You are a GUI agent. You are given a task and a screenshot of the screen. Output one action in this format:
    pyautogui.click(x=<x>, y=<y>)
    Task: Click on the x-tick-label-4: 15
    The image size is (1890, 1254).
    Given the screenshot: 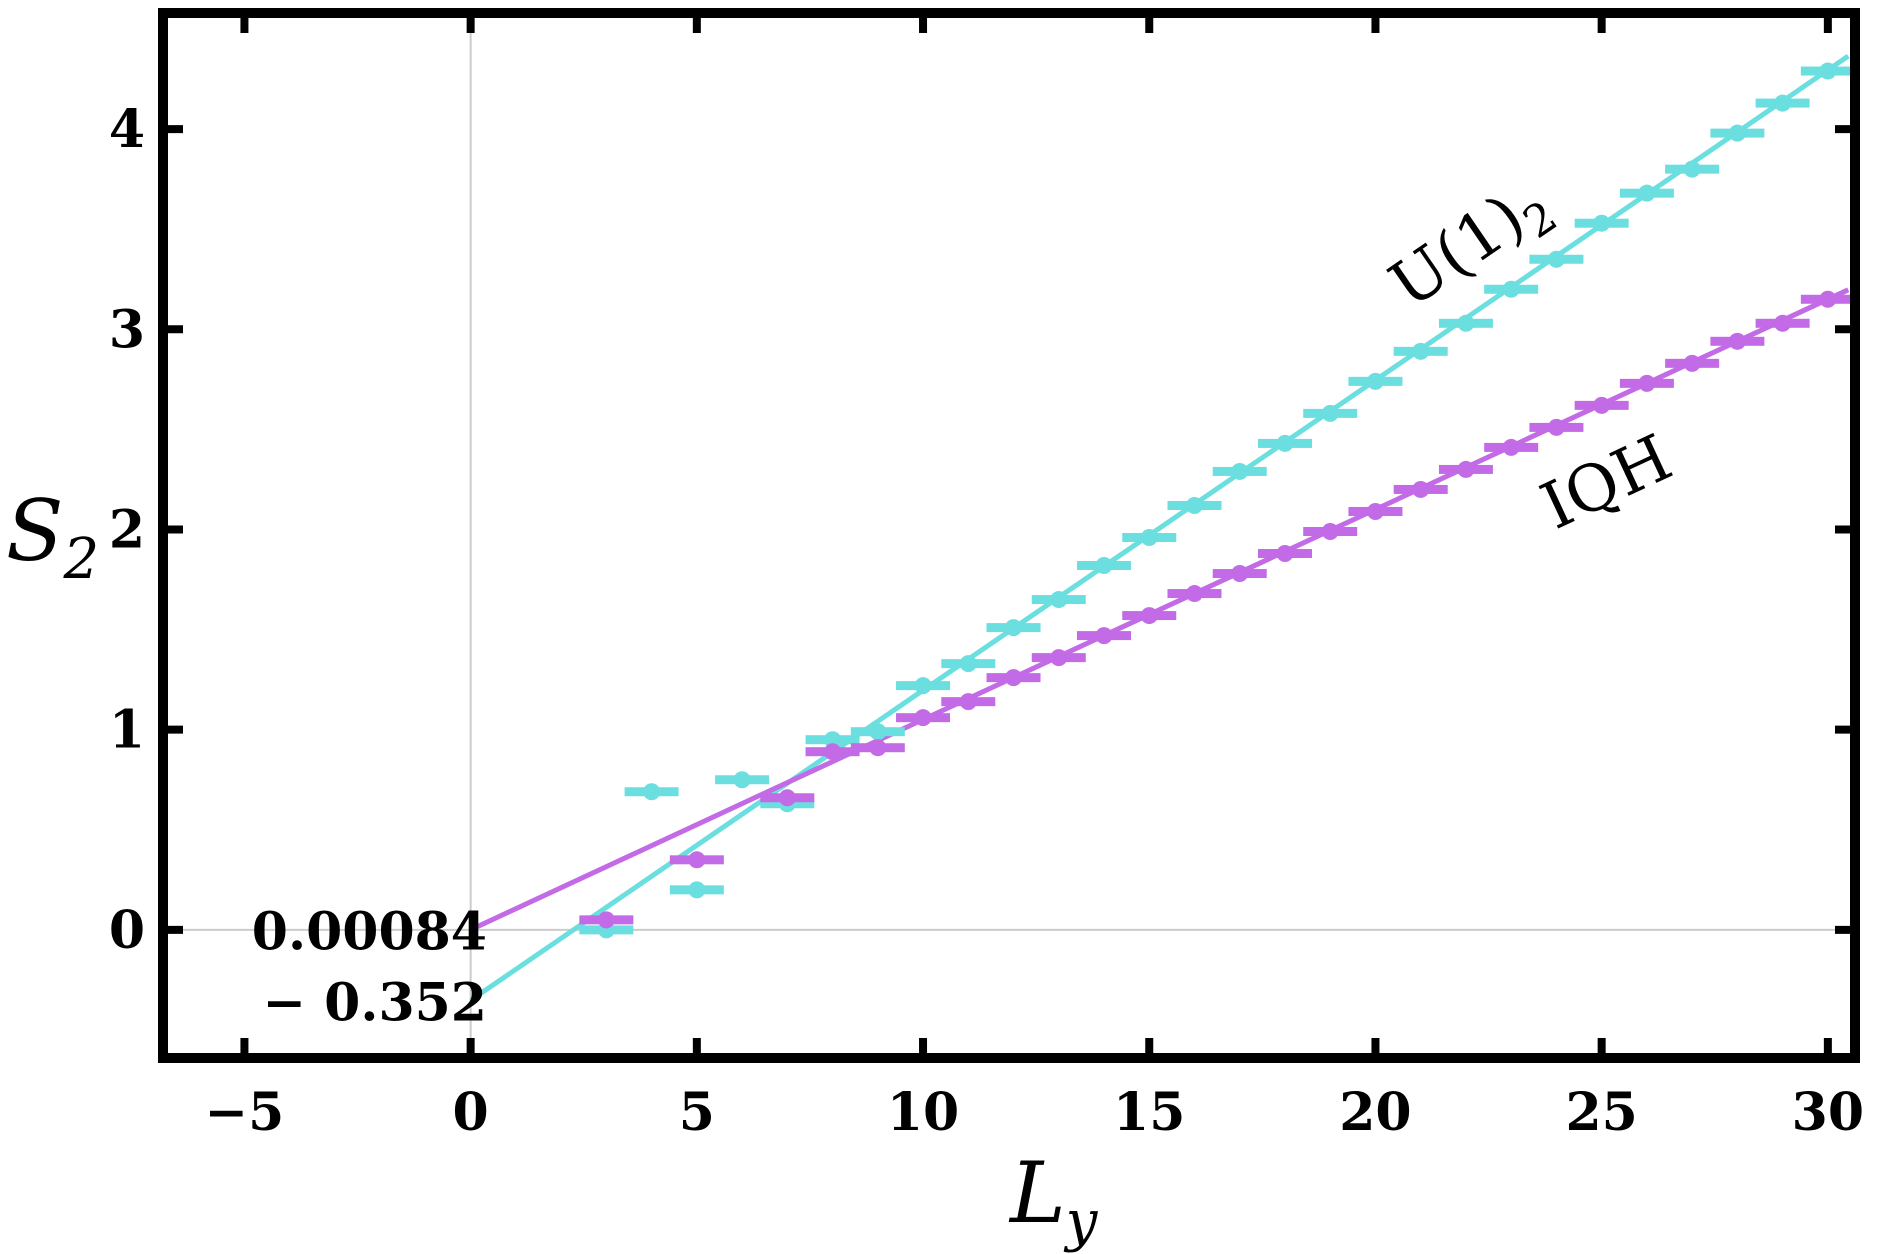 What is the action you would take?
    pyautogui.click(x=1149, y=1112)
    